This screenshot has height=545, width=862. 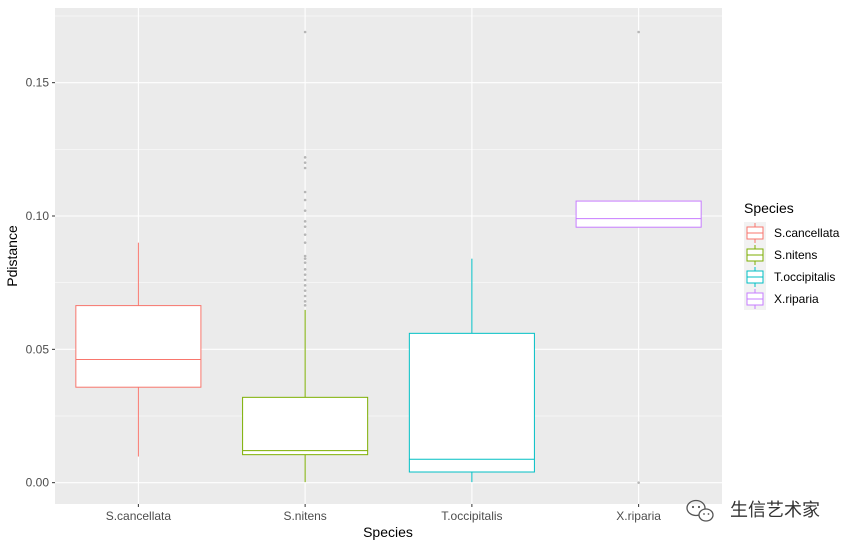 I want to click on y-tick-label: 0.10, so click(x=38, y=216).